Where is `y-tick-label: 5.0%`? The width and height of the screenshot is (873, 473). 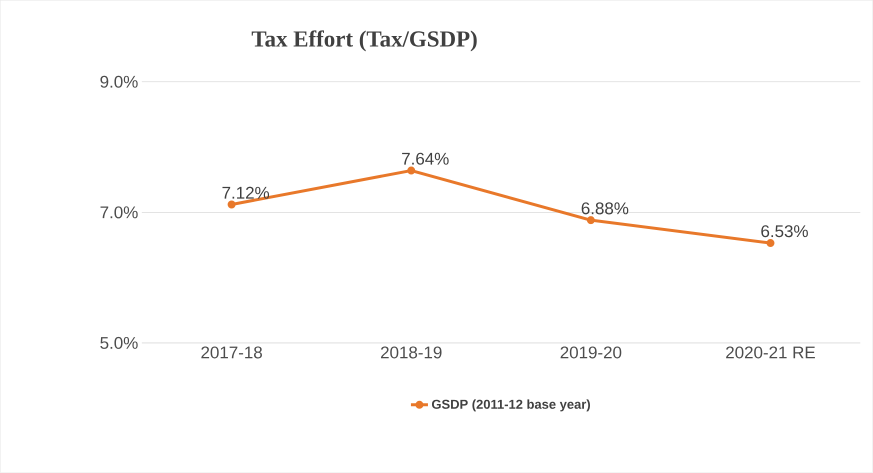
y-tick-label: 5.0% is located at coordinates (119, 343).